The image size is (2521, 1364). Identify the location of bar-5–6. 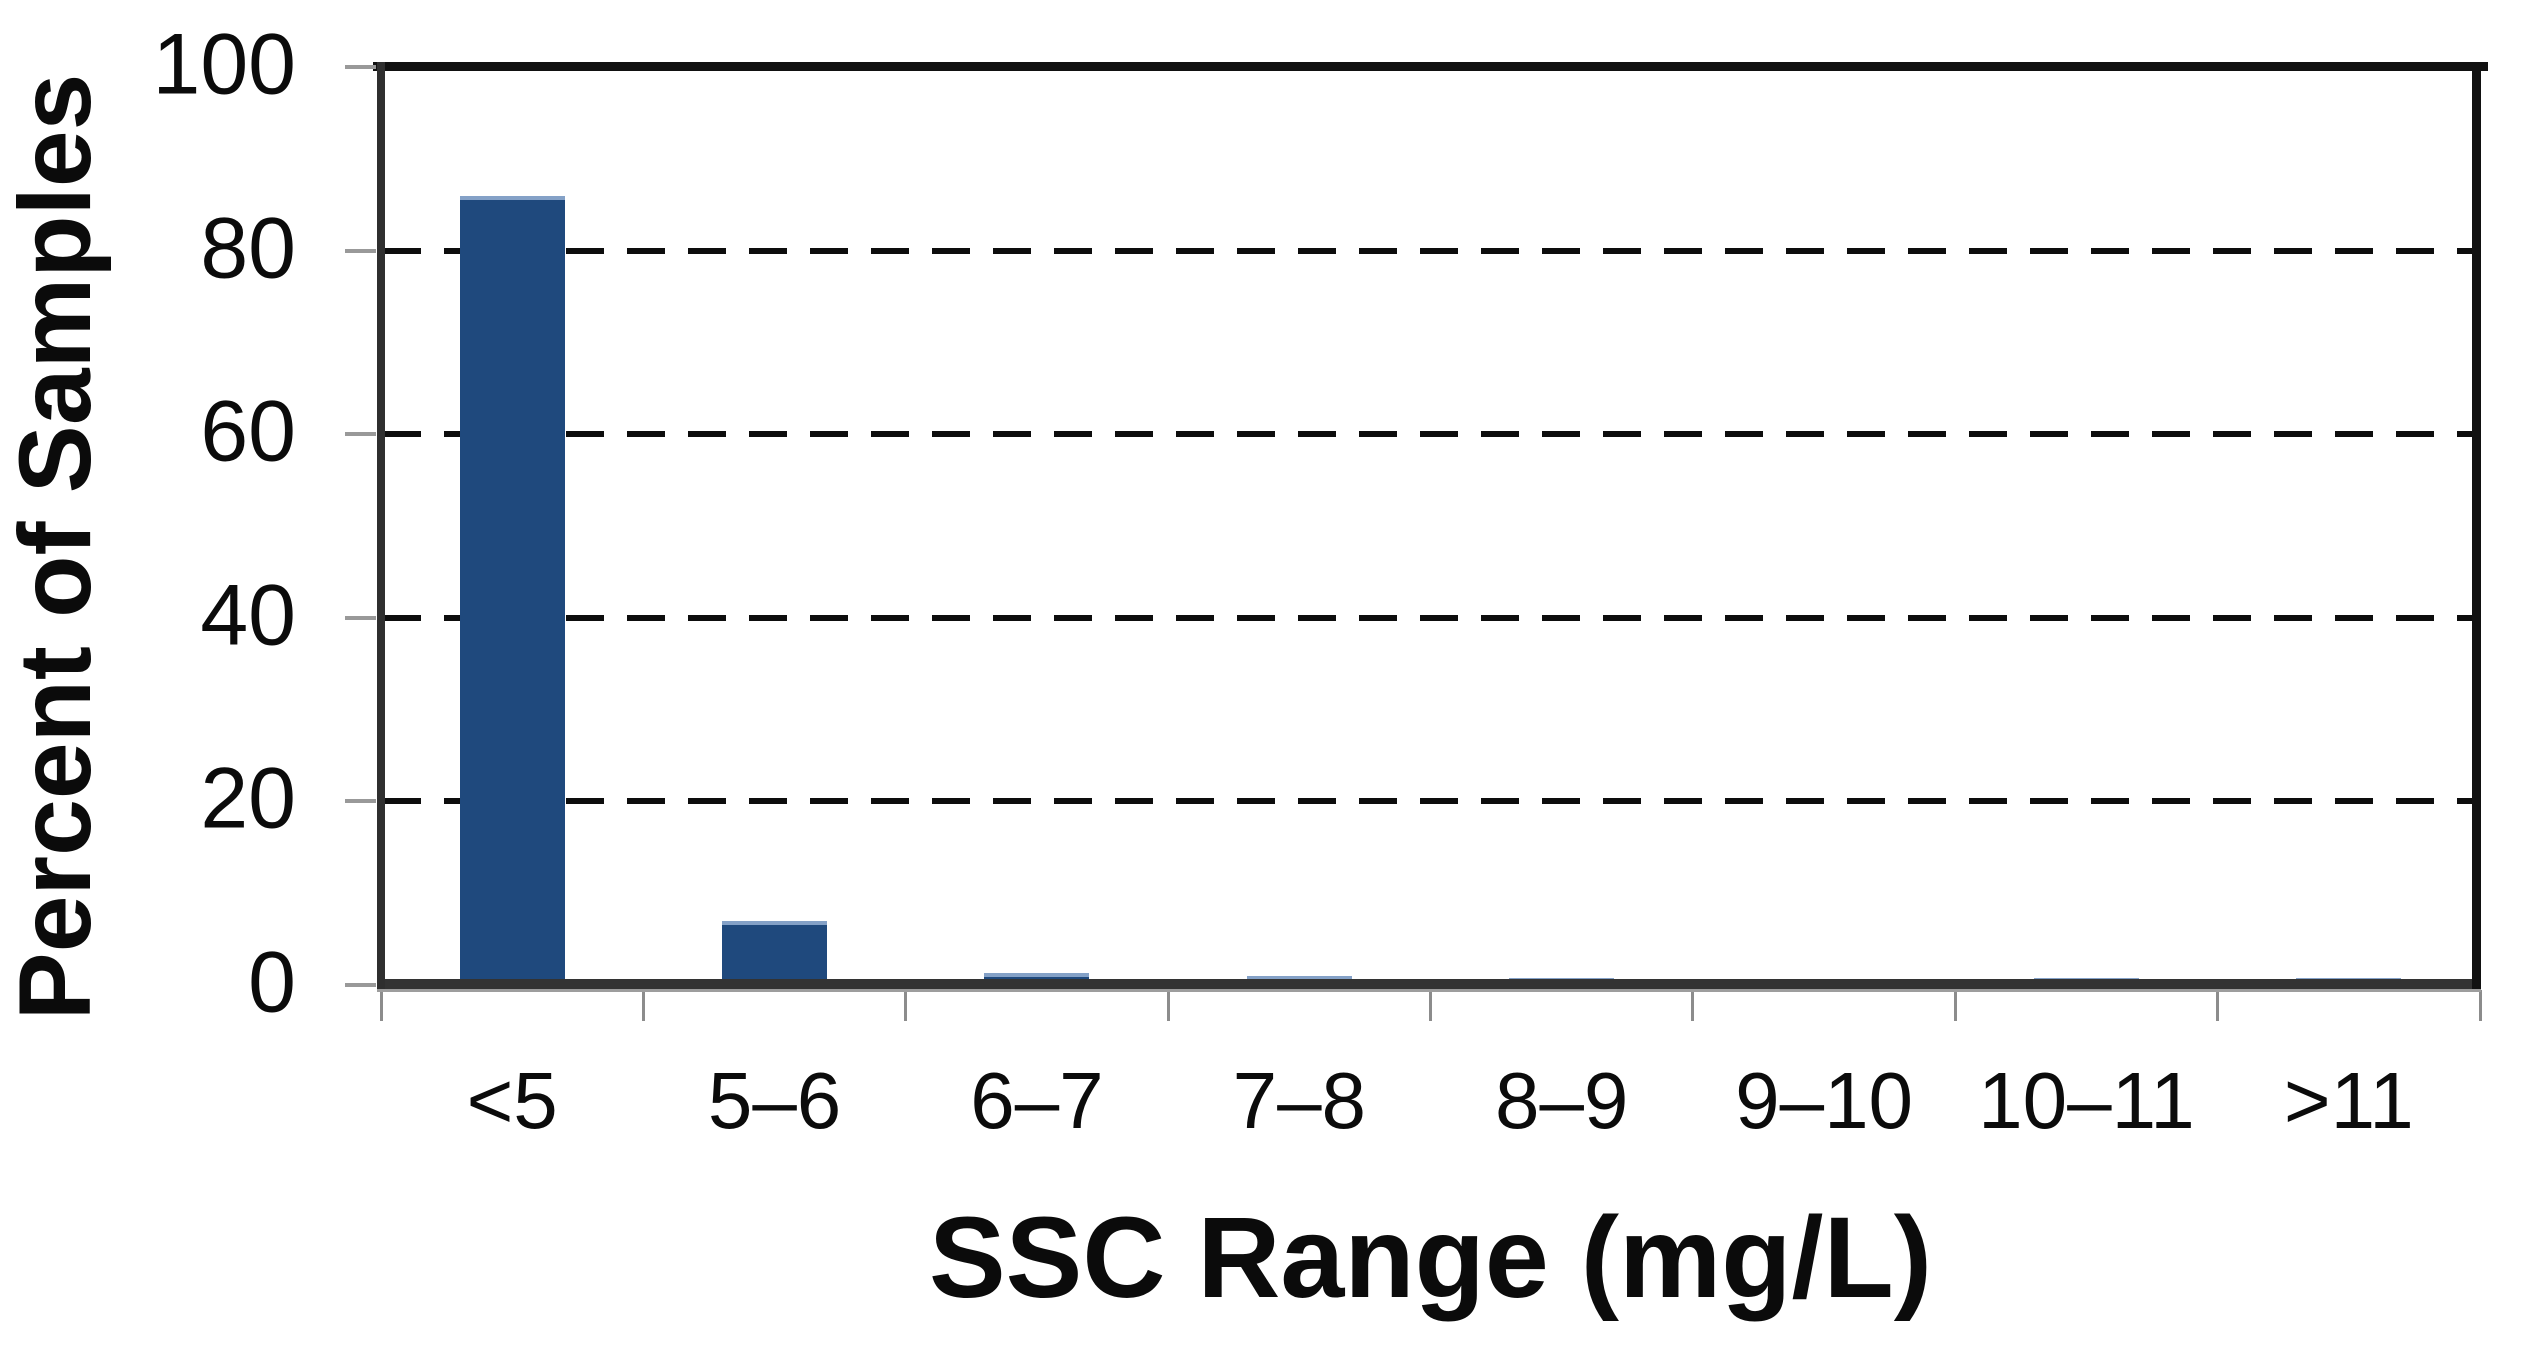
(775, 952).